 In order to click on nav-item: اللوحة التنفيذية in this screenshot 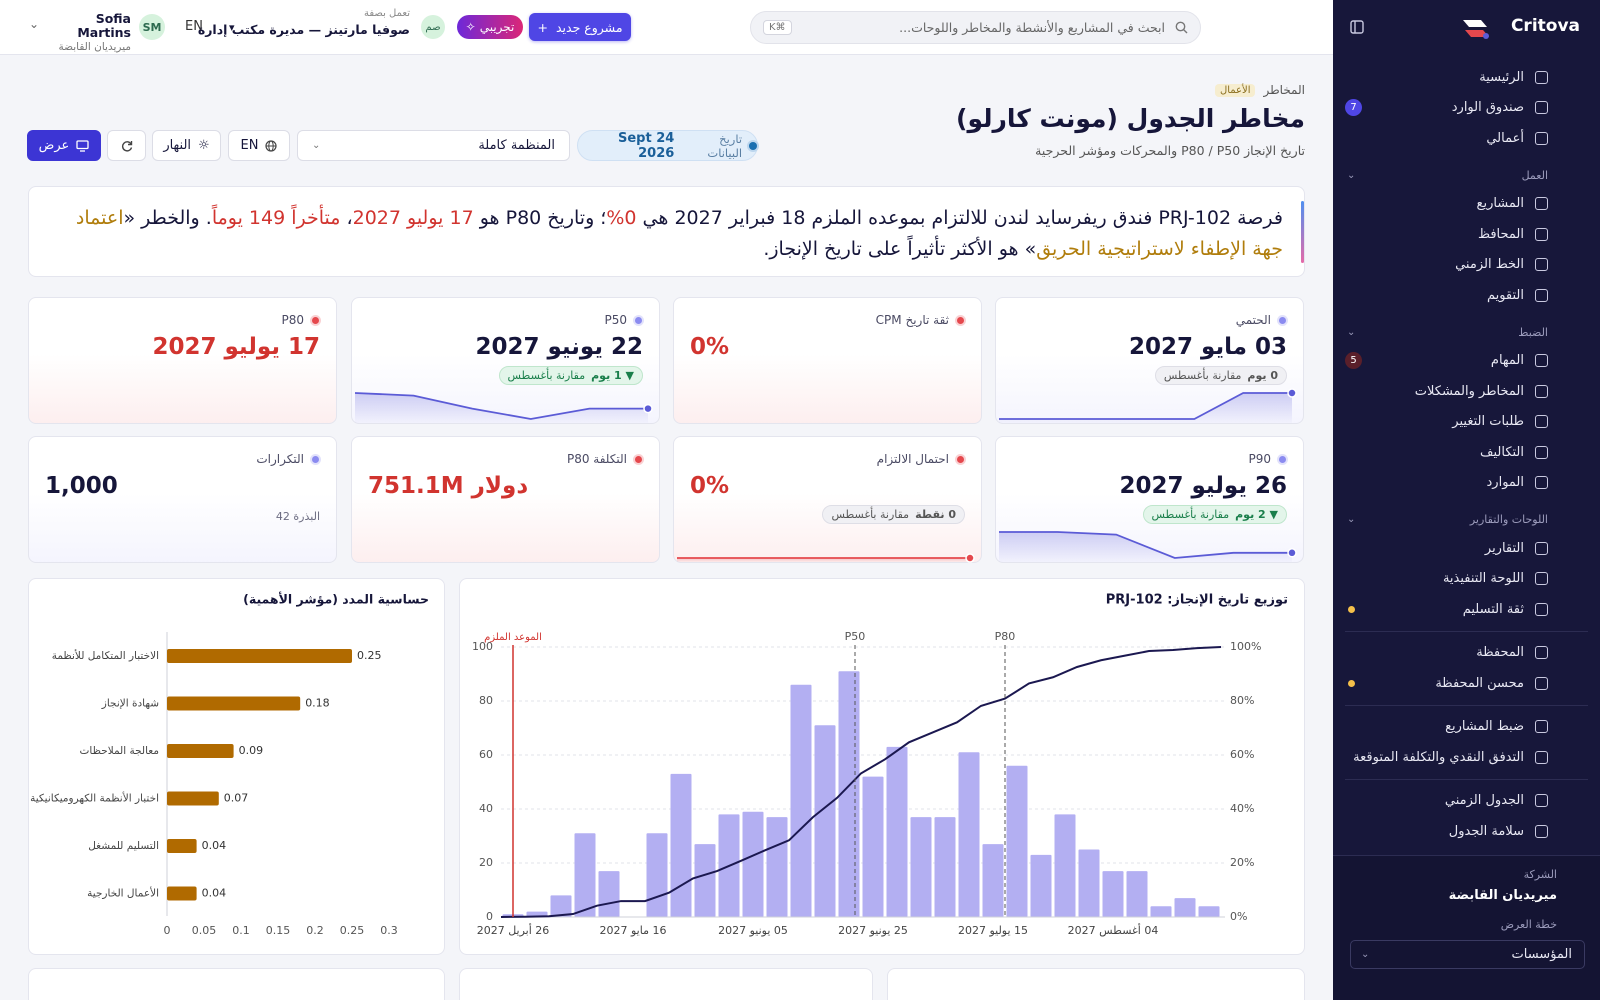, I will do `click(1466, 579)`.